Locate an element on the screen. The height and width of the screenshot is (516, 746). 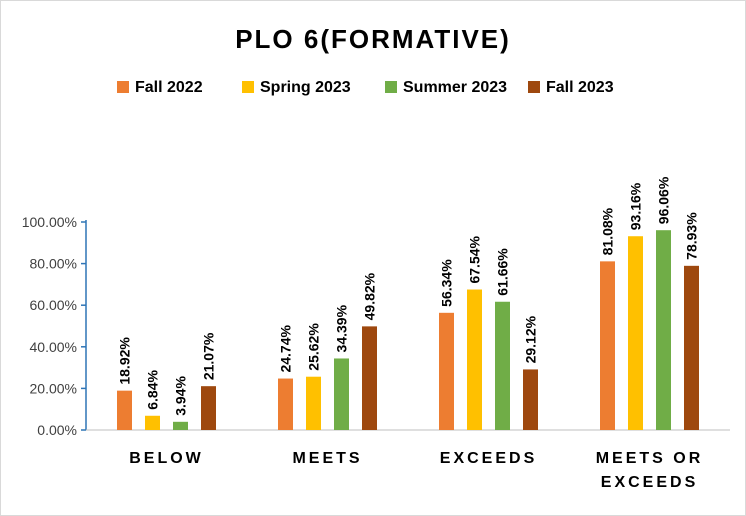
data-label-4-3: 96.06% is located at coordinates (664, 200).